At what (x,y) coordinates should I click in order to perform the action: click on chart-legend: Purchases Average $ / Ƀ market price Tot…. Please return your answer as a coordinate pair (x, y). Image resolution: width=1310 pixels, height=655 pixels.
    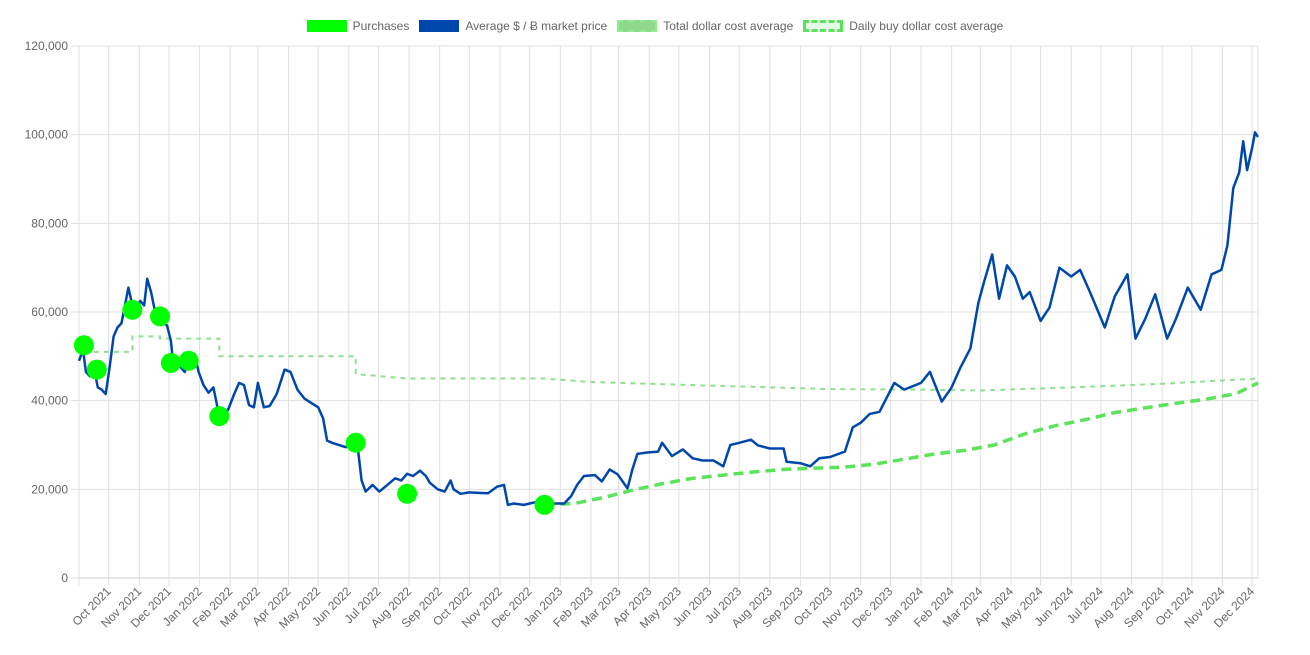
    Looking at the image, I should click on (655, 26).